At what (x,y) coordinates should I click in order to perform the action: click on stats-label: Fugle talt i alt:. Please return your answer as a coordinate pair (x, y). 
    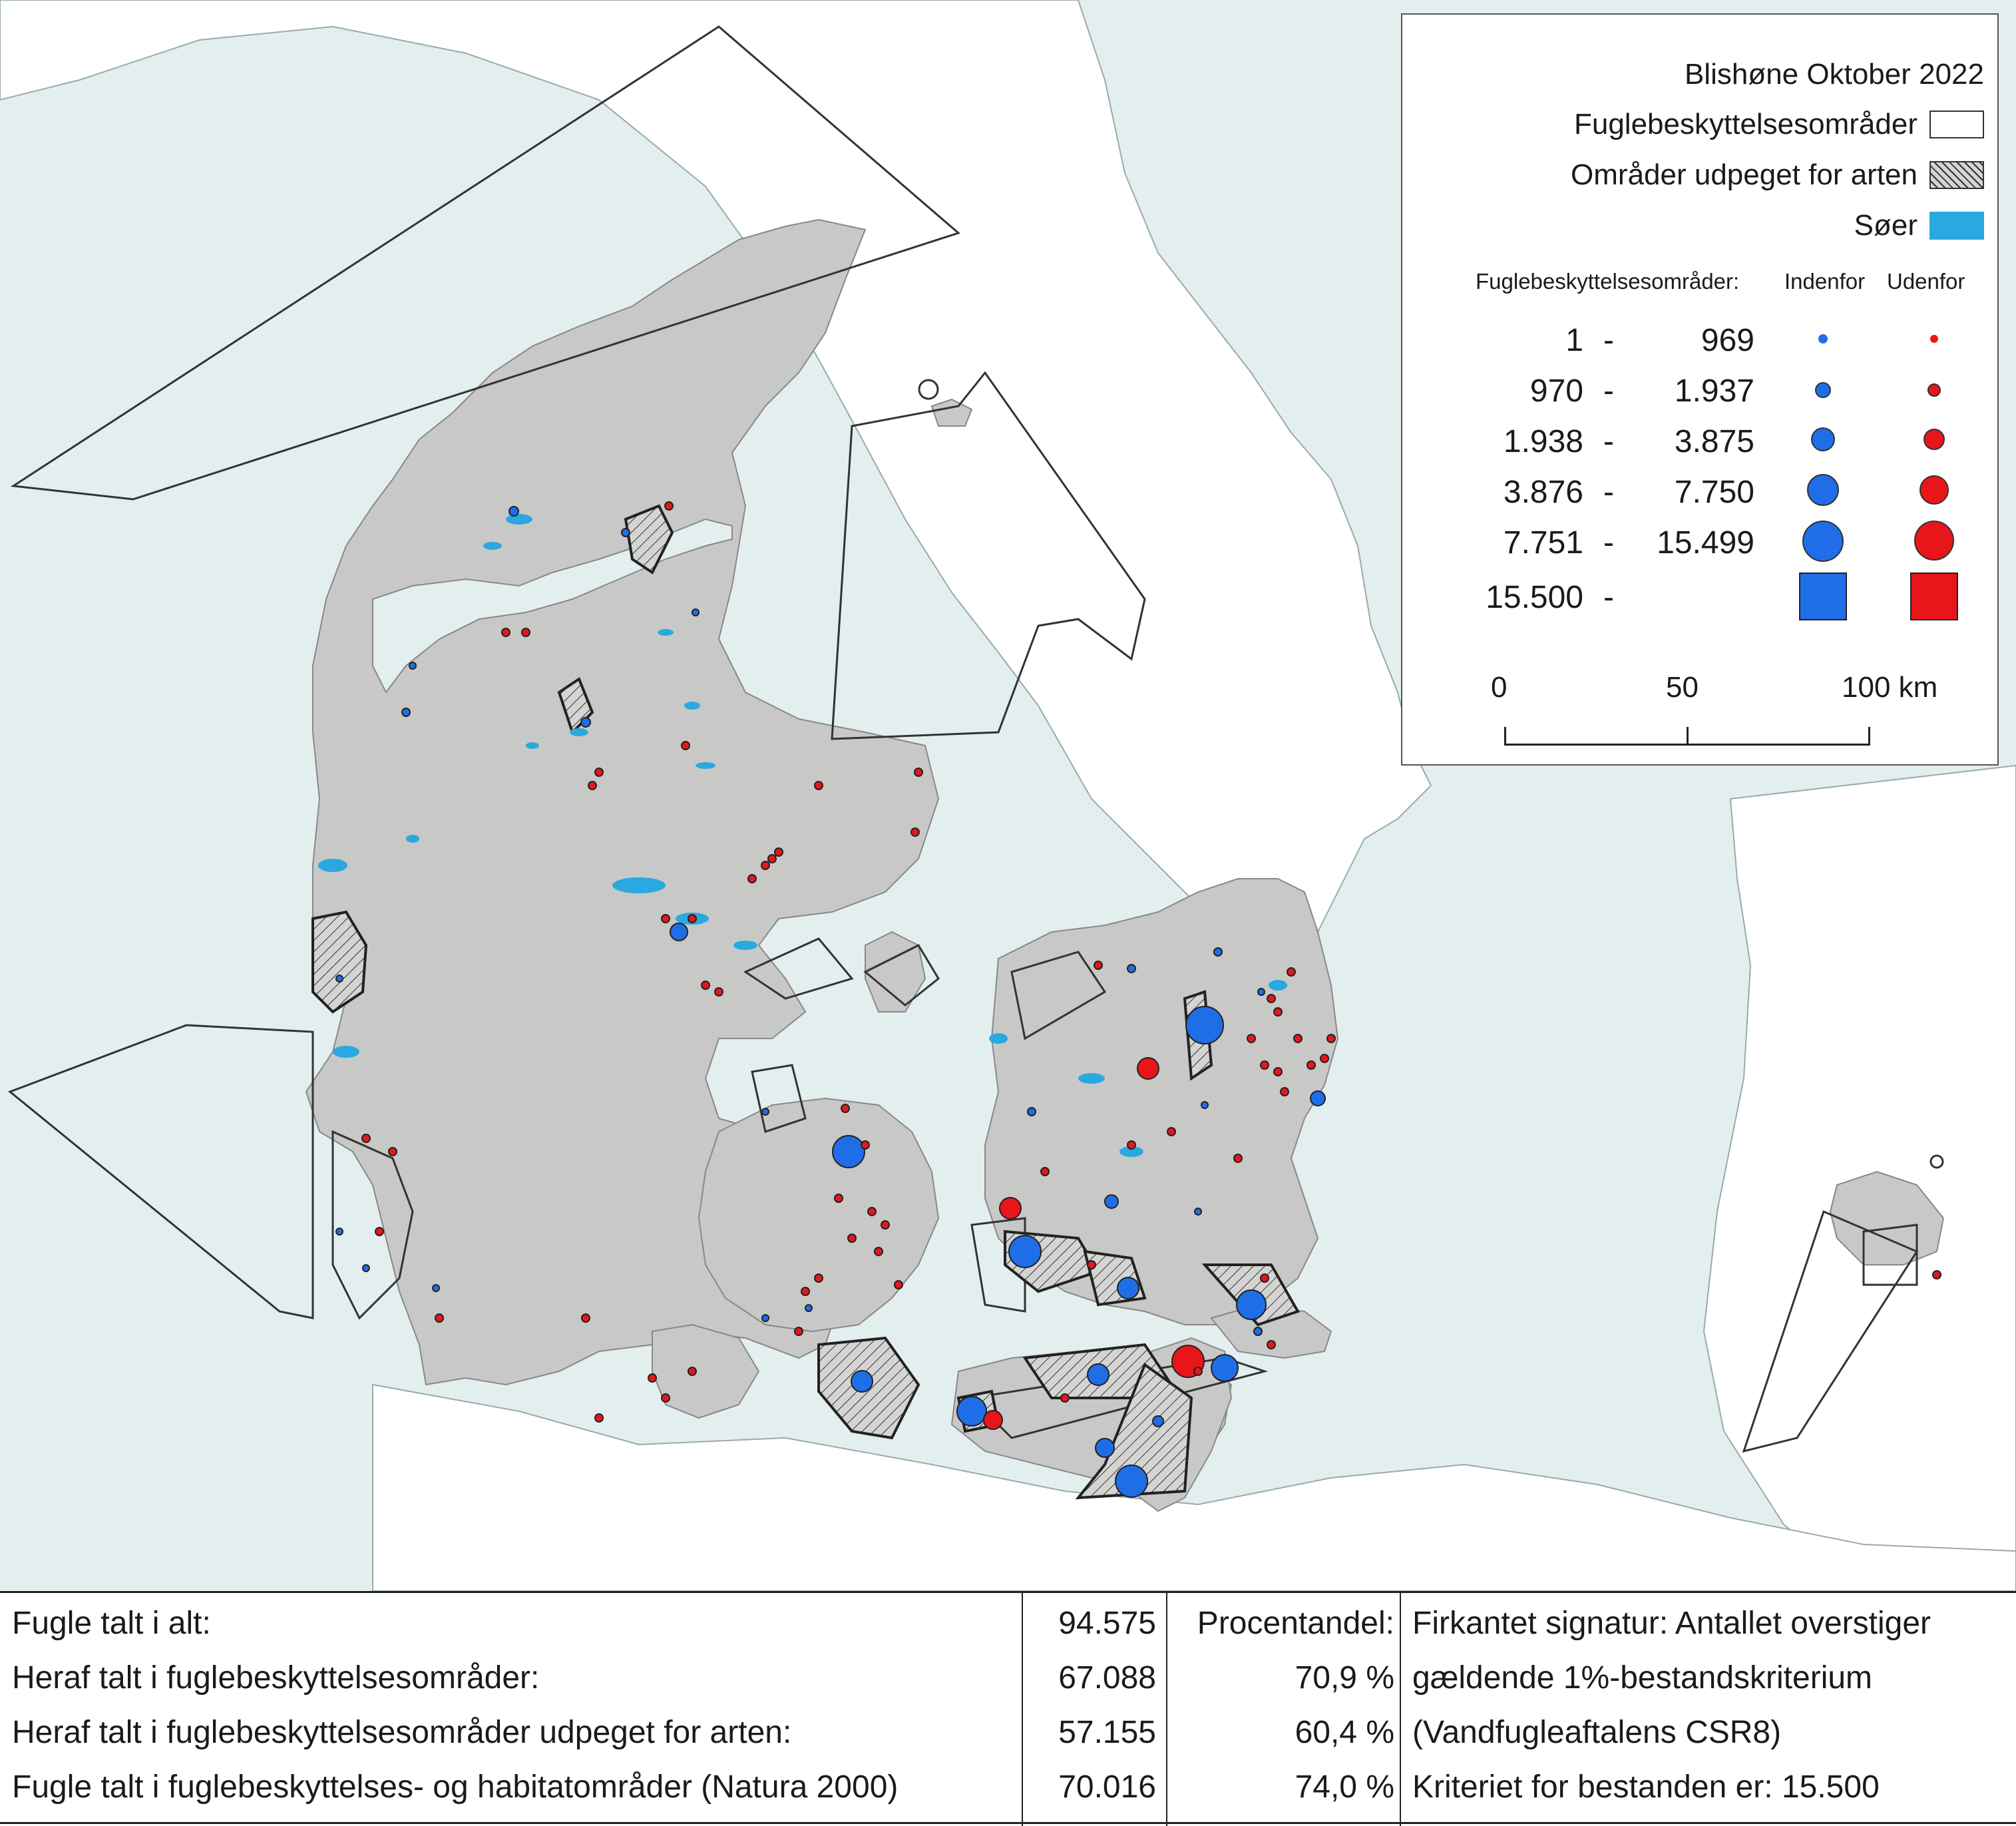
    Looking at the image, I should click on (111, 1623).